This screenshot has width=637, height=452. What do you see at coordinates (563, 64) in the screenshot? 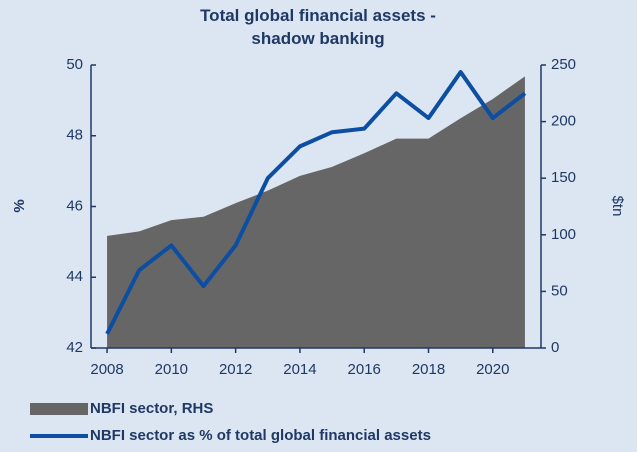
I see `y2-tick-label: 250` at bounding box center [563, 64].